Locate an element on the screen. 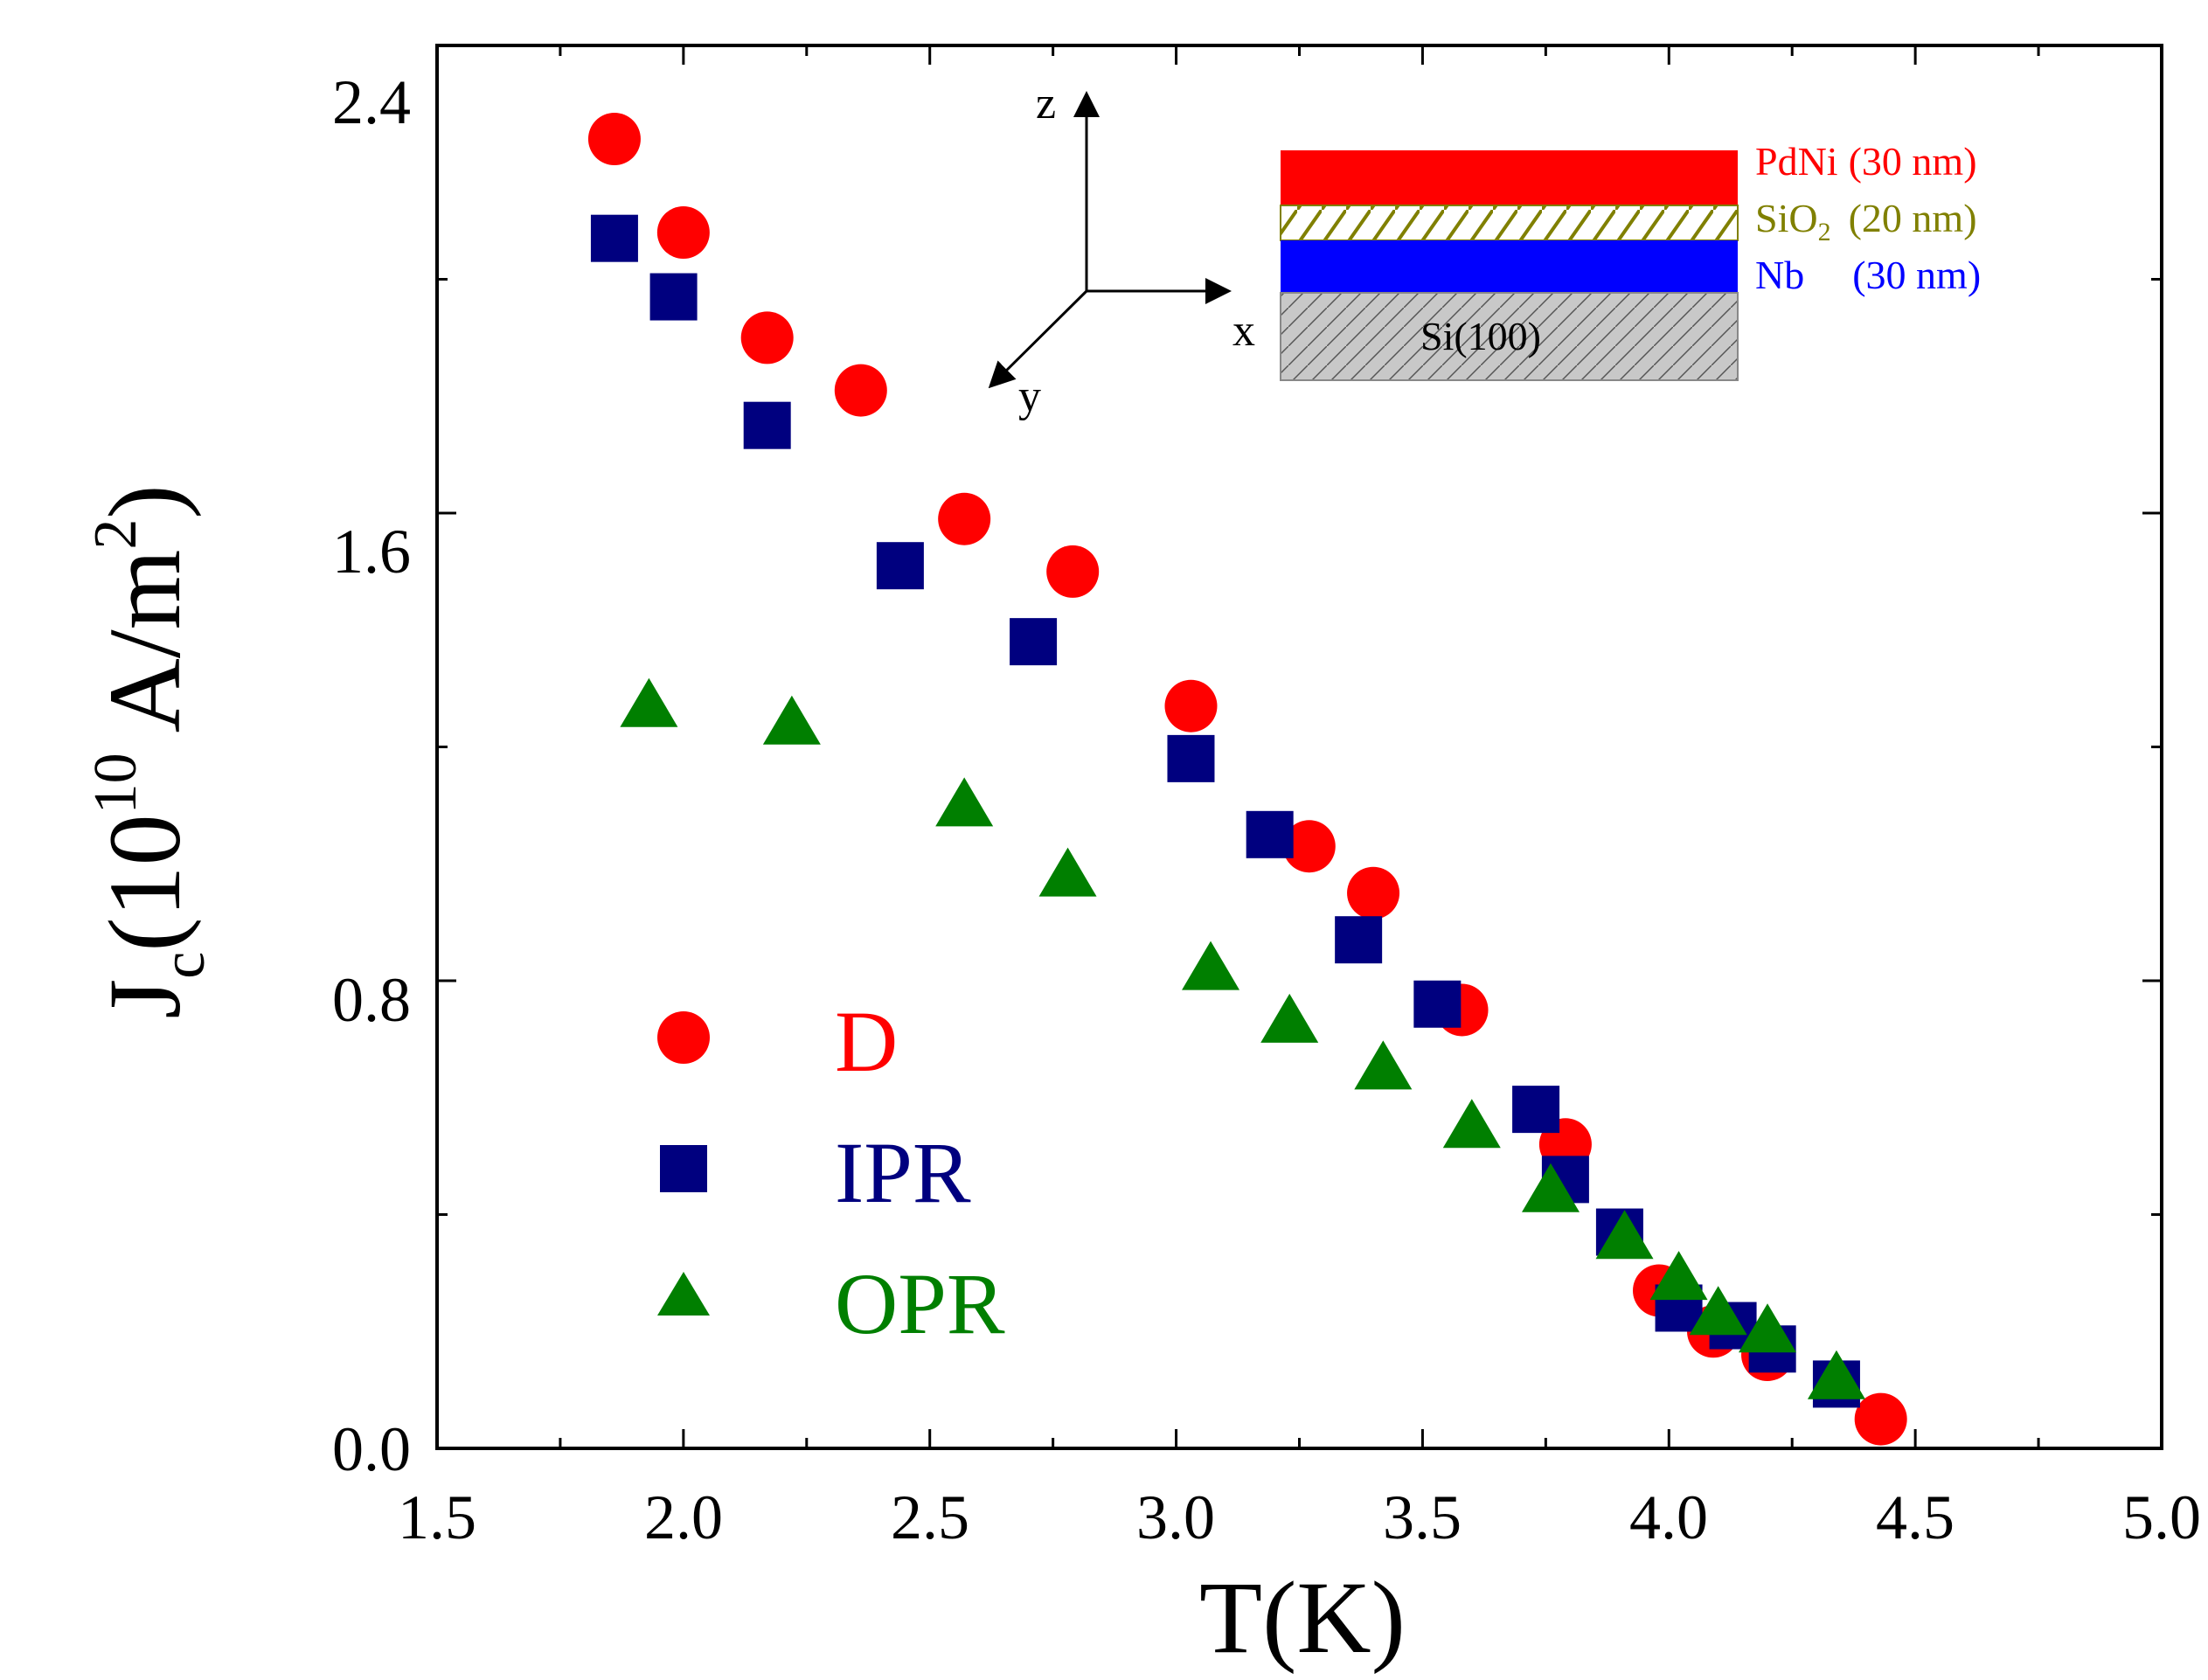  x-tick-label: 4.0 is located at coordinates (1668, 1517).